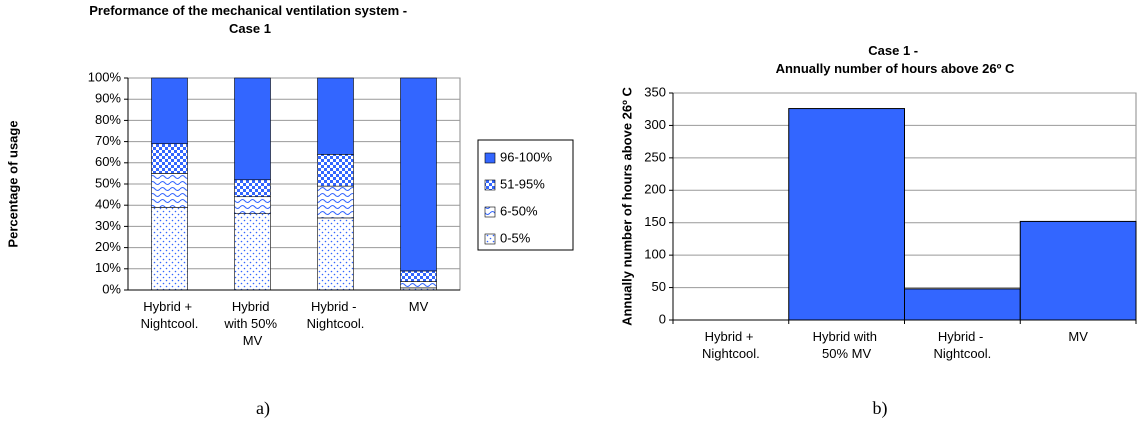 The image size is (1139, 426). What do you see at coordinates (526, 156) in the screenshot?
I see `legend-label: 96-100%` at bounding box center [526, 156].